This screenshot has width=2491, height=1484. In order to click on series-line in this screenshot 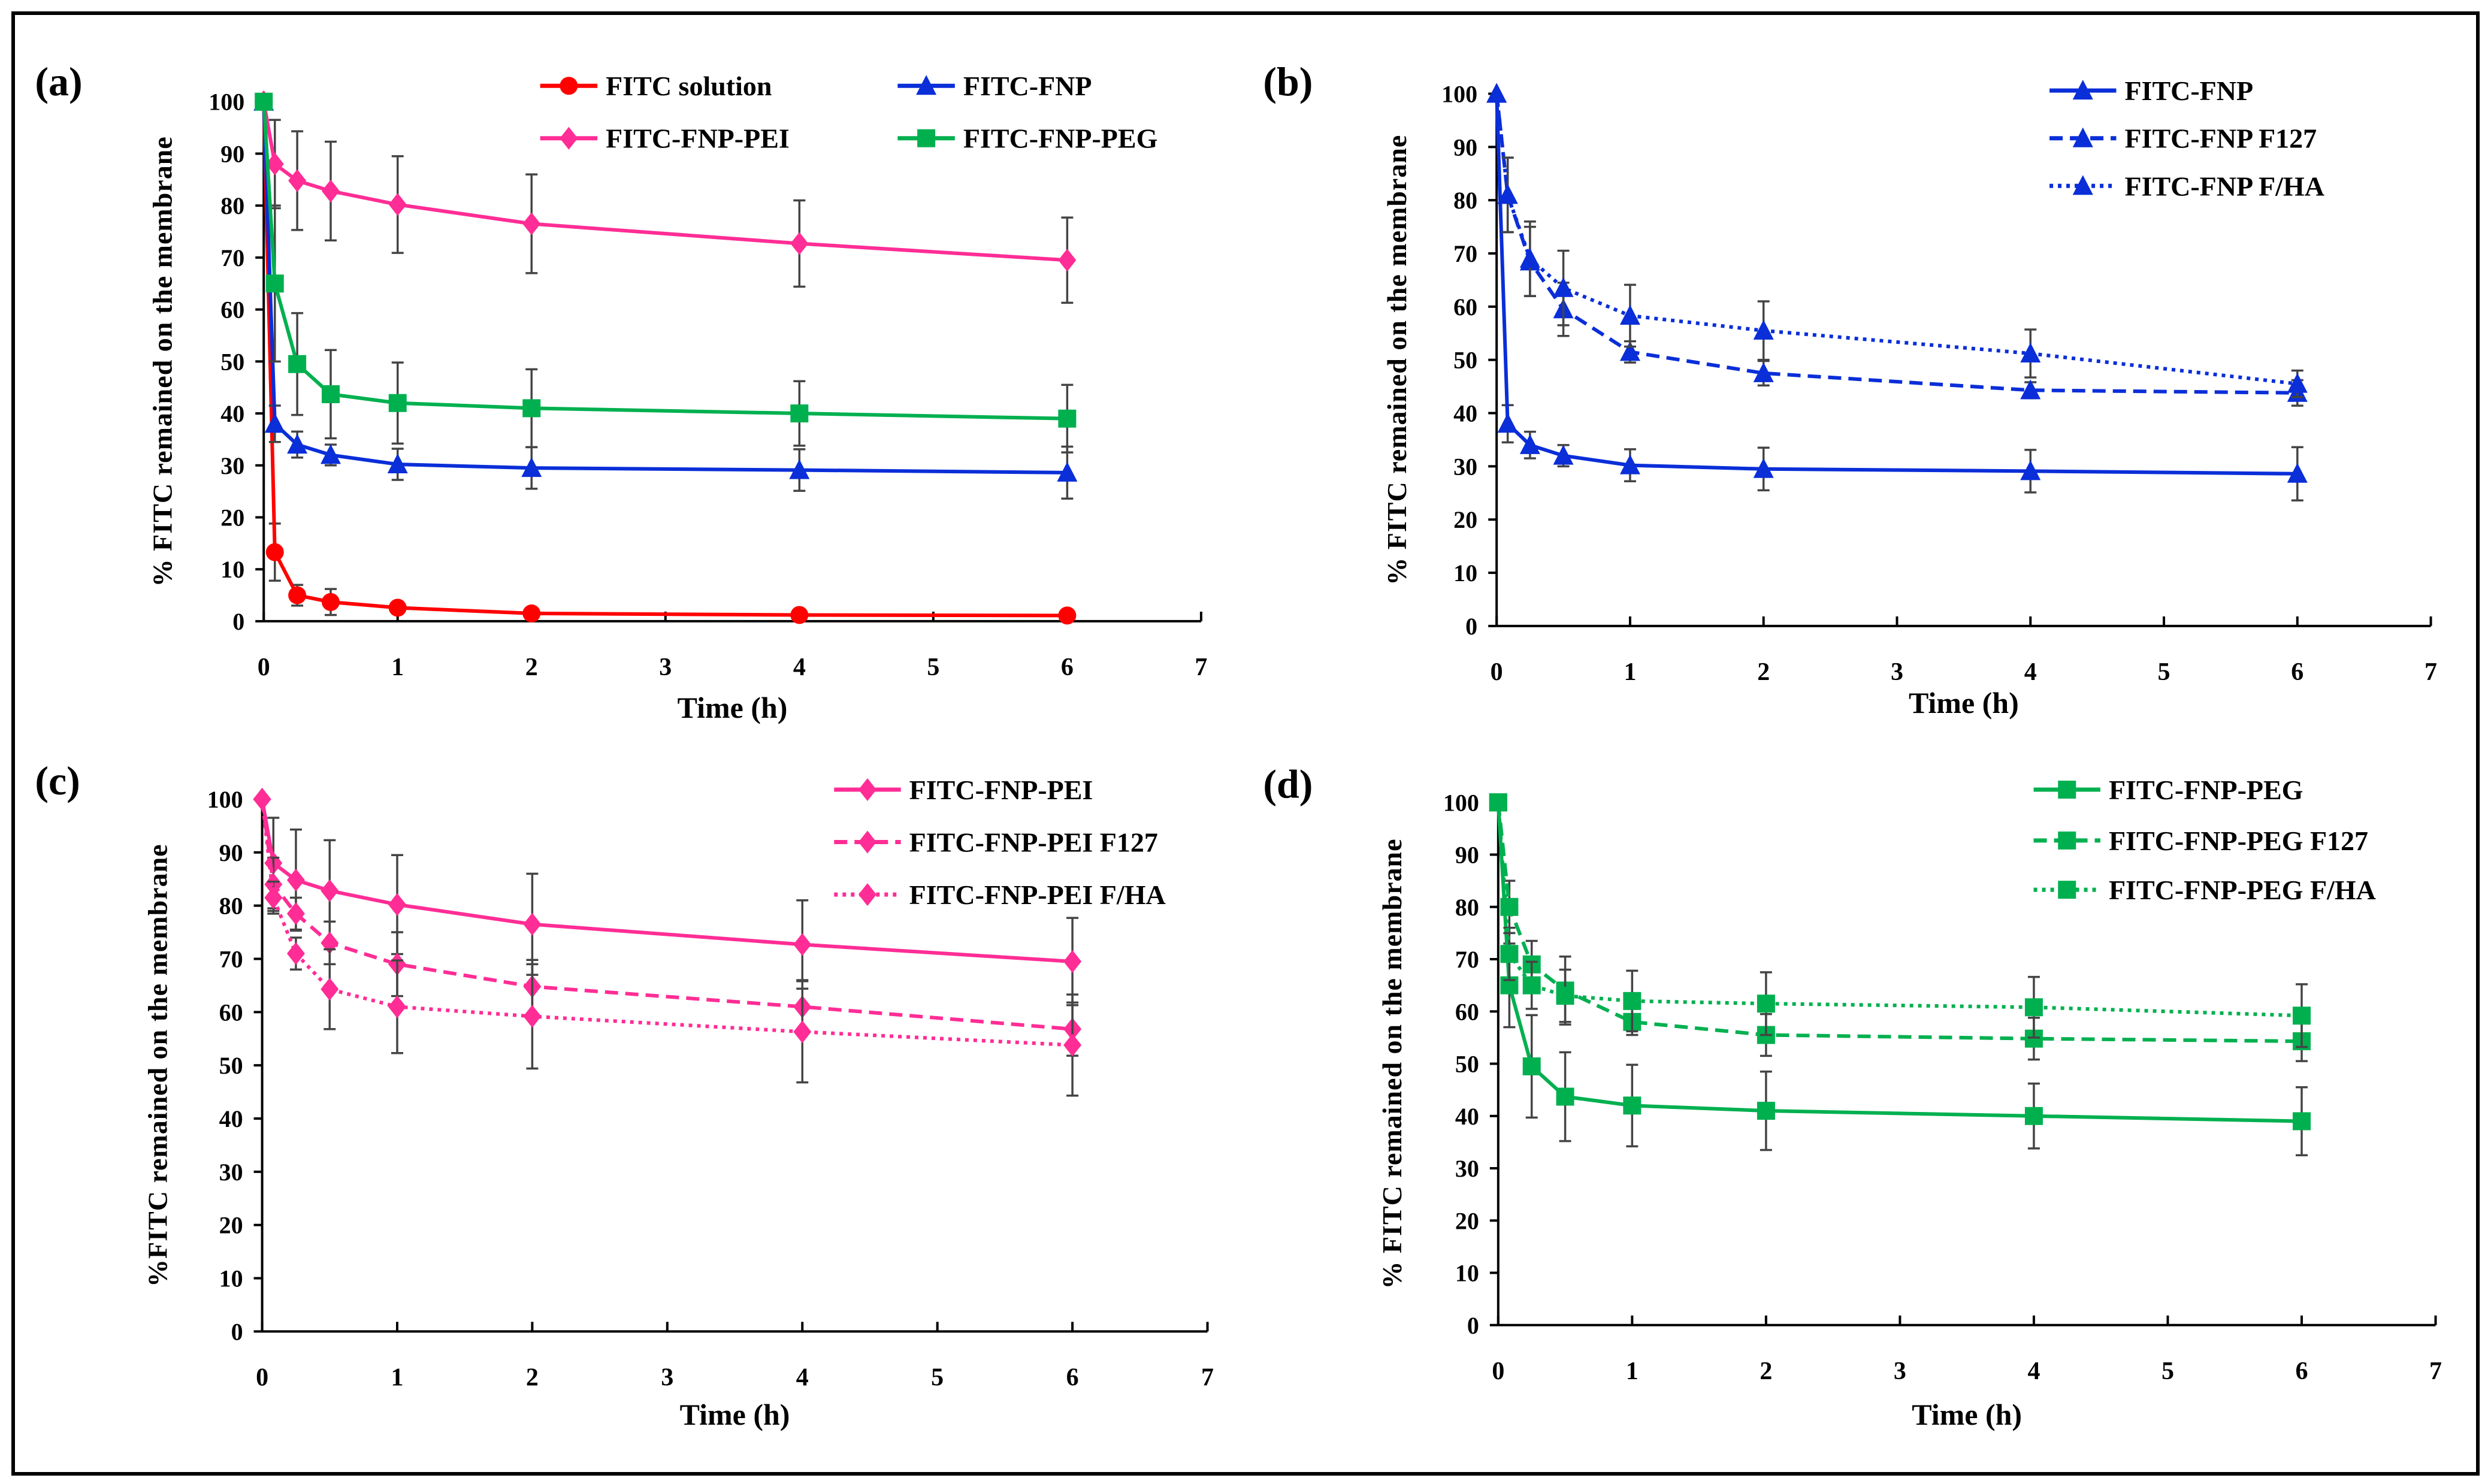, I will do `click(666, 923)`.